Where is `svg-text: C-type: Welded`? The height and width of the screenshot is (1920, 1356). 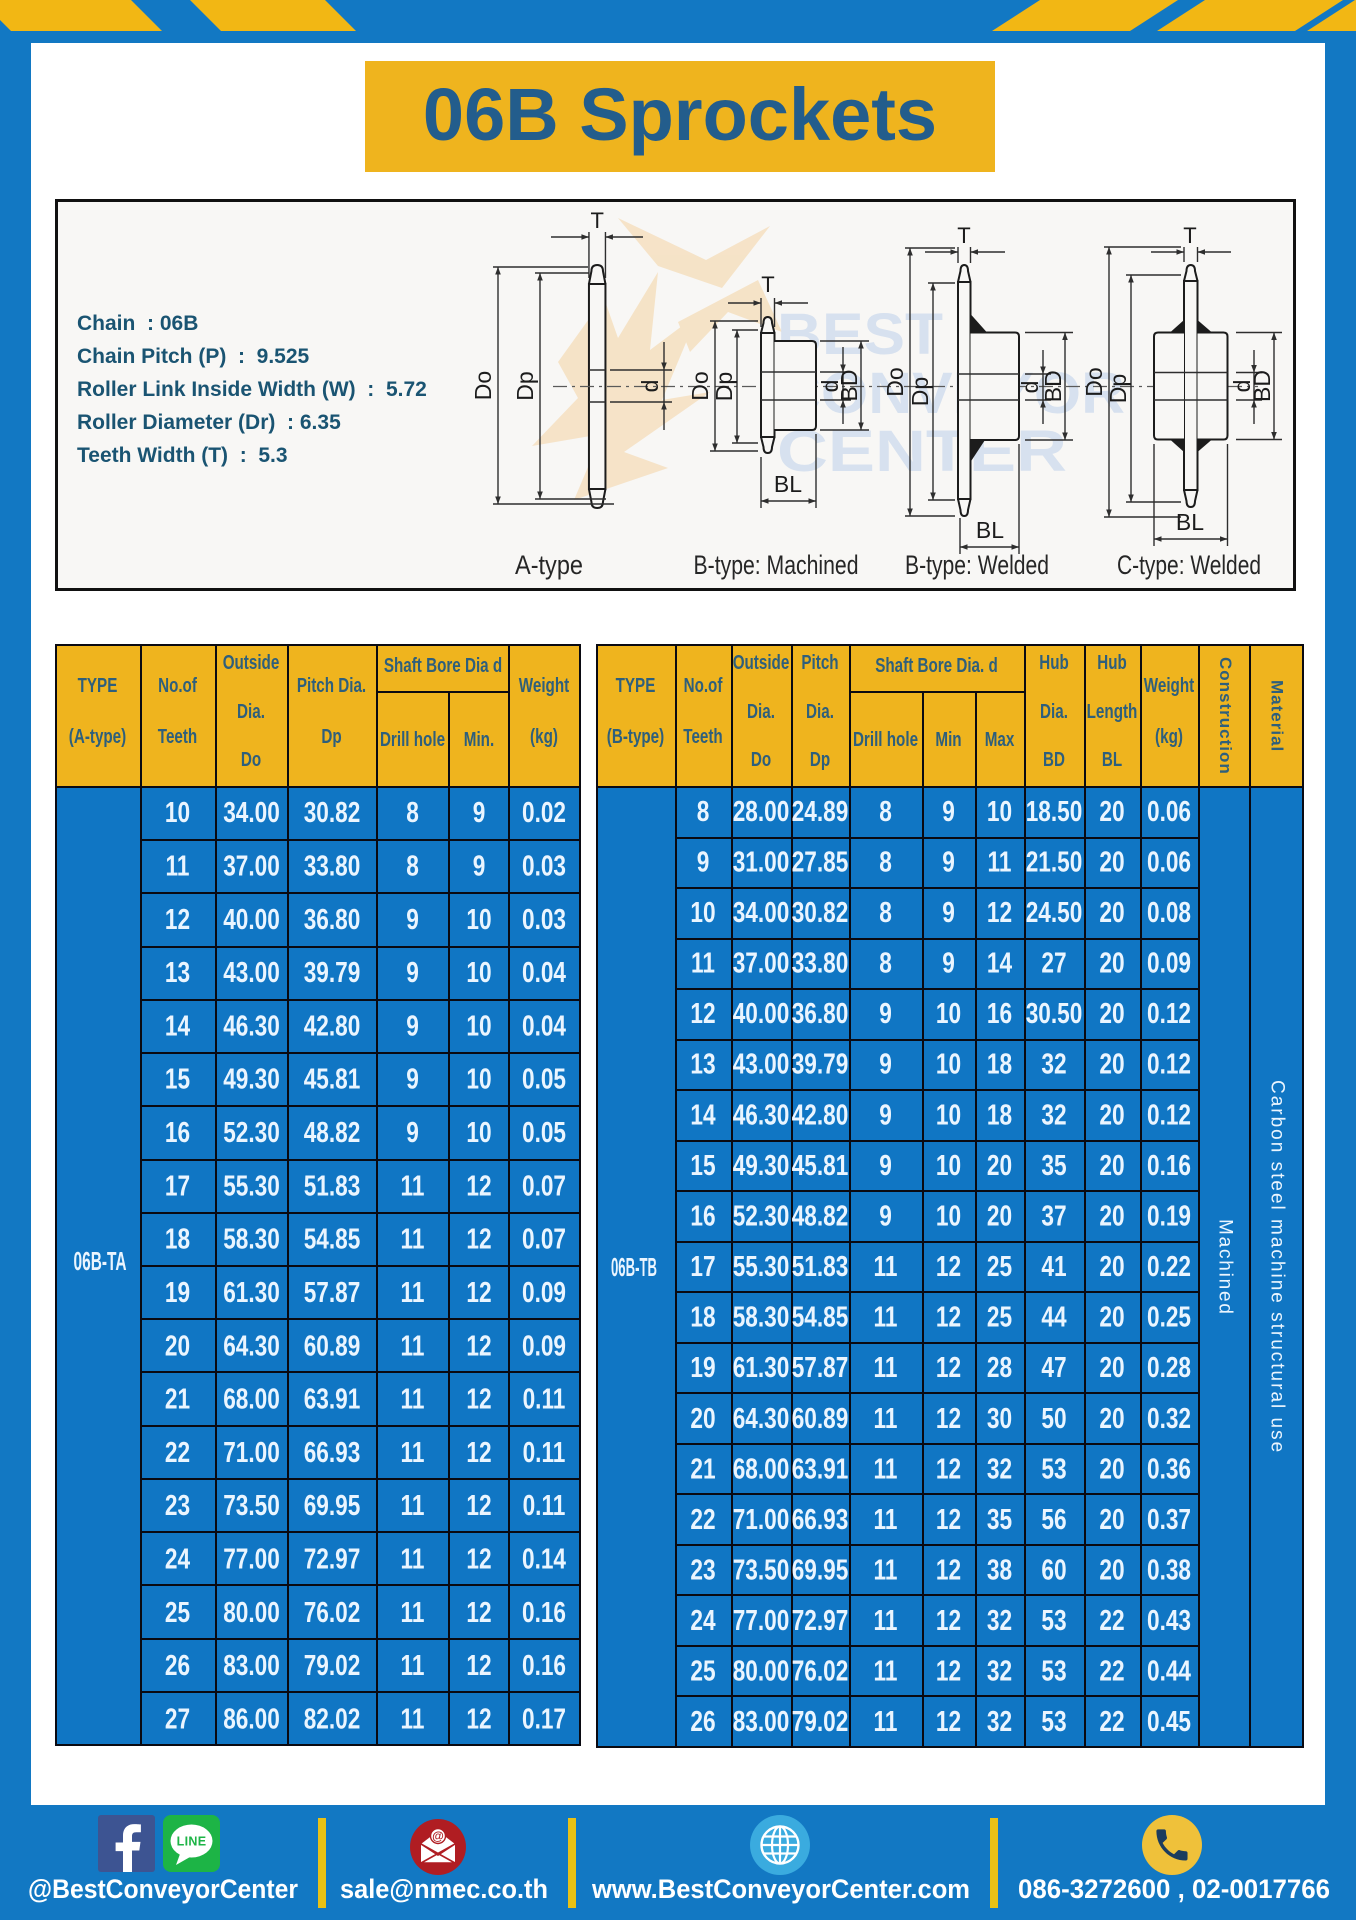 svg-text: C-type: Welded is located at coordinates (1189, 565).